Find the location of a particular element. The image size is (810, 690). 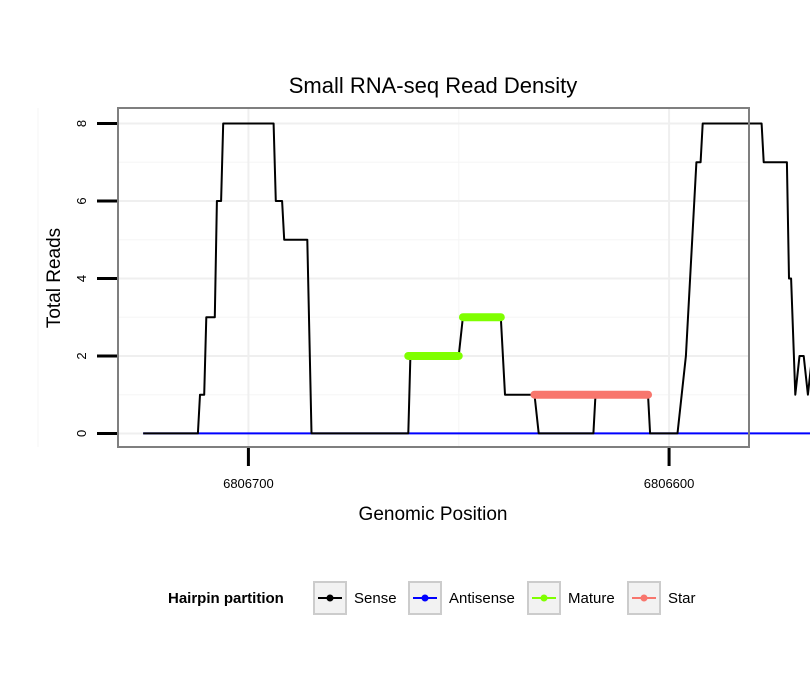

legend-label-star: Star is located at coordinates (682, 598).